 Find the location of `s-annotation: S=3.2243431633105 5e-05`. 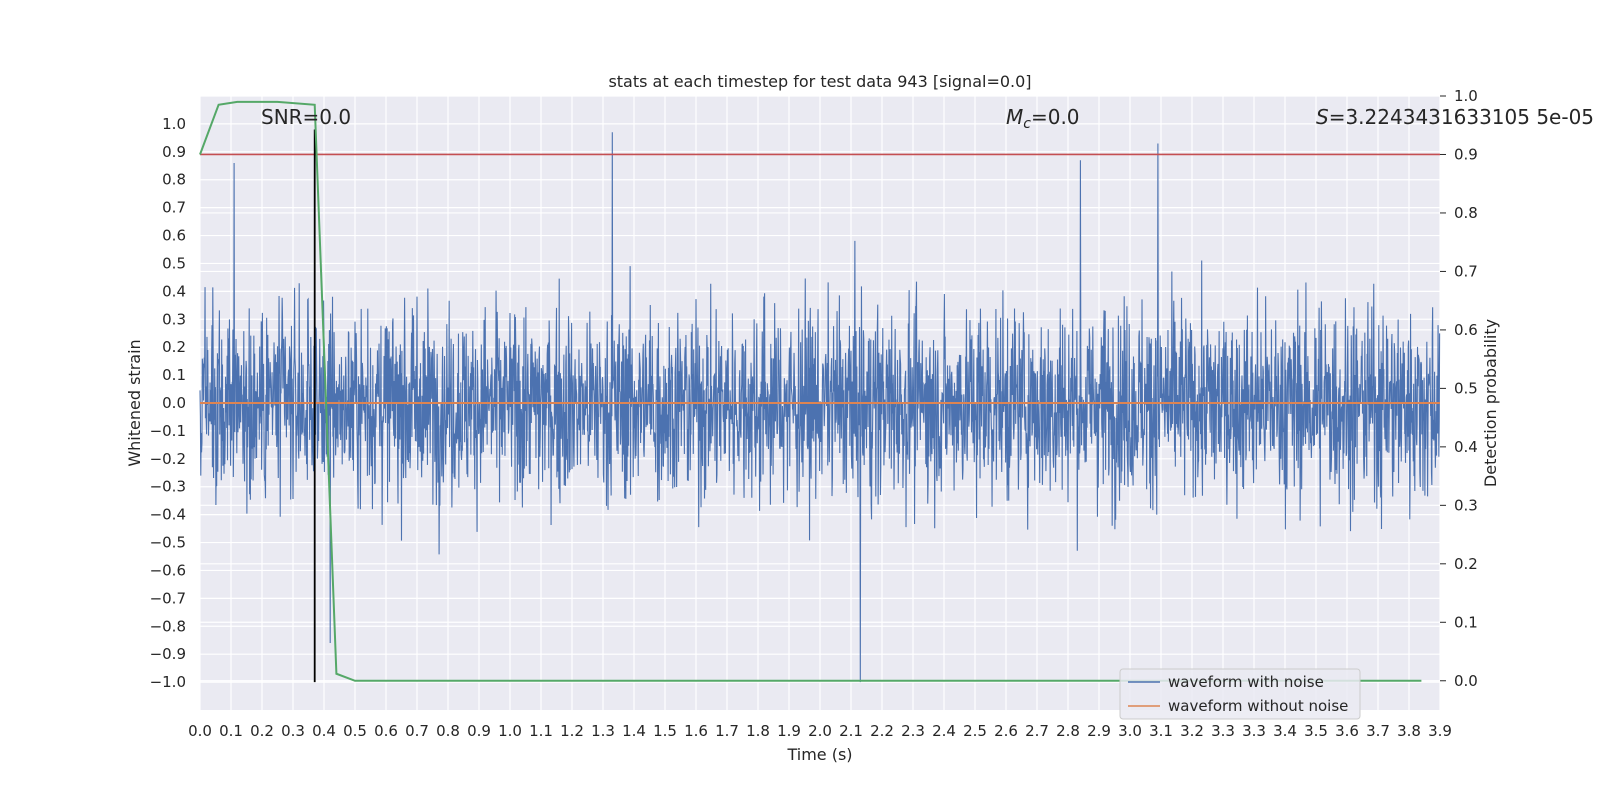

s-annotation: S=3.2243431633105 5e-05 is located at coordinates (1455, 117).